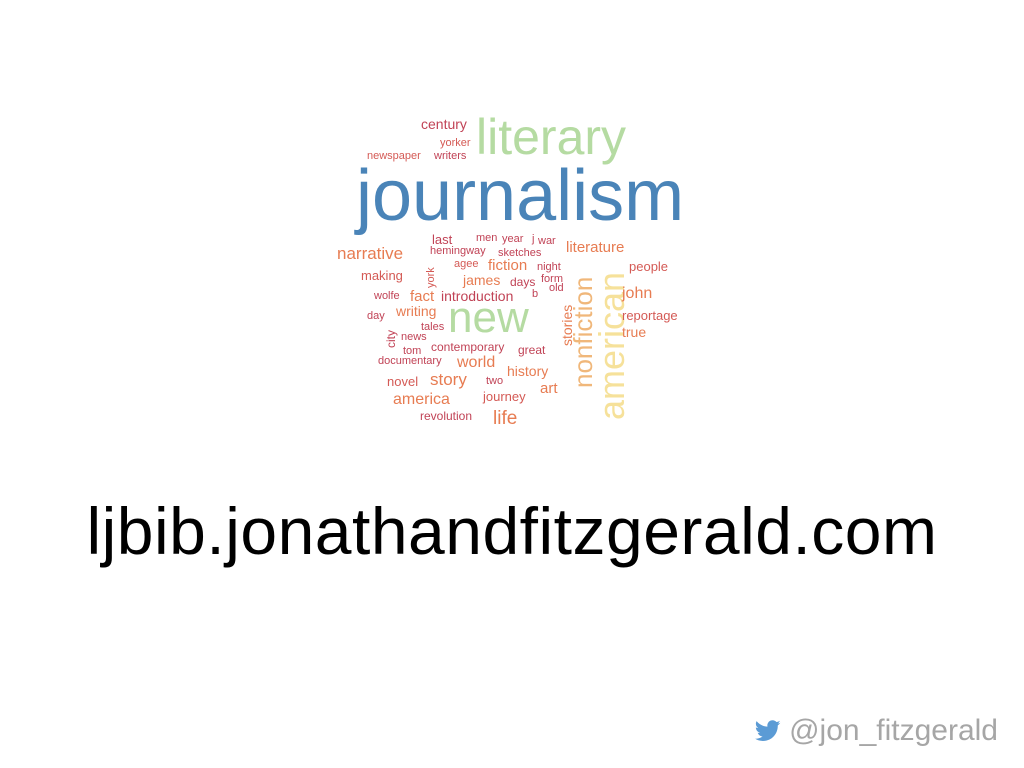 This screenshot has height=768, width=1024. Describe the element at coordinates (391, 339) in the screenshot. I see `cloud-word-city: city` at that location.